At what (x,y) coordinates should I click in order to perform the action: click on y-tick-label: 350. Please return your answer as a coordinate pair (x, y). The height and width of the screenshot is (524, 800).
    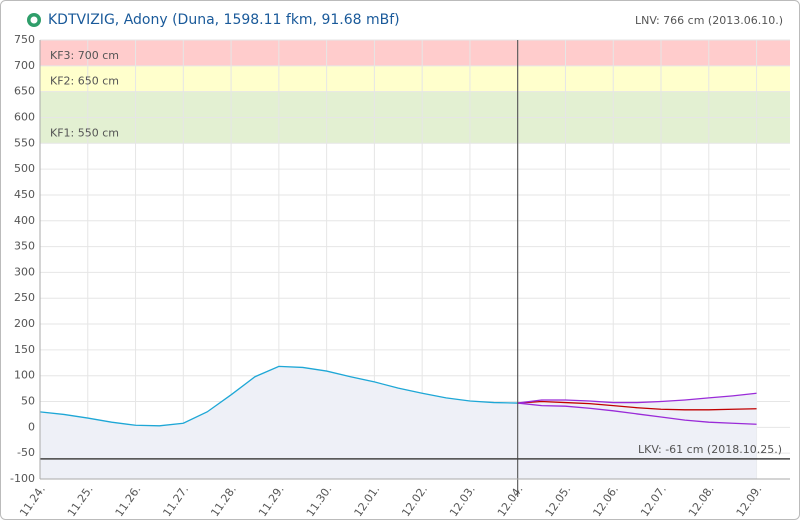
    Looking at the image, I should click on (24, 246).